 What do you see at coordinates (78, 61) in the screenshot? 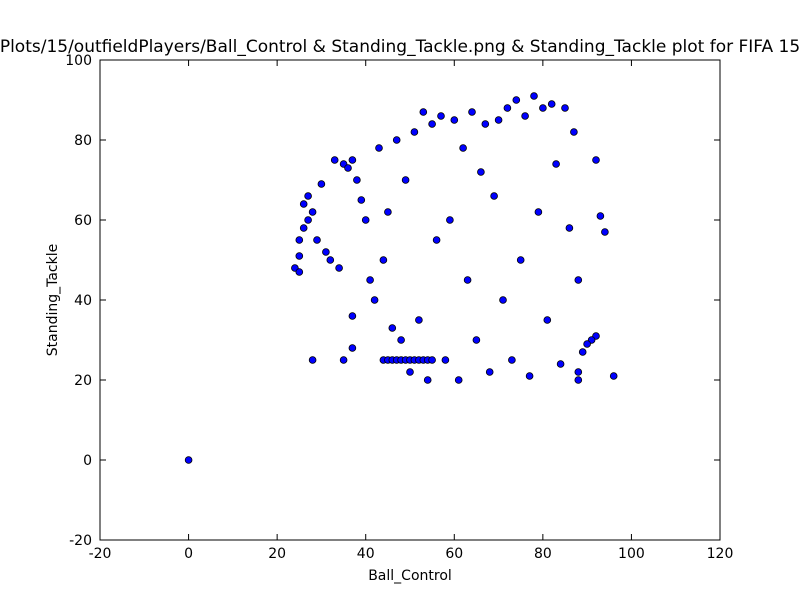
I see `y-tick-label: 100` at bounding box center [78, 61].